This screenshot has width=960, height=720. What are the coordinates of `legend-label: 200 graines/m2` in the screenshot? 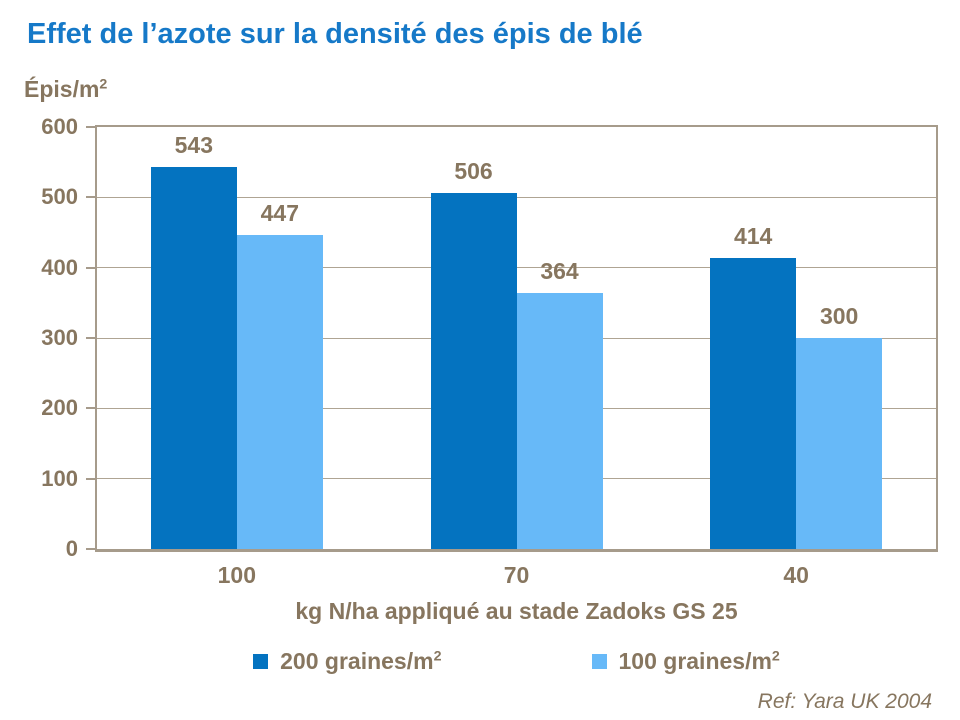 It's located at (360, 661).